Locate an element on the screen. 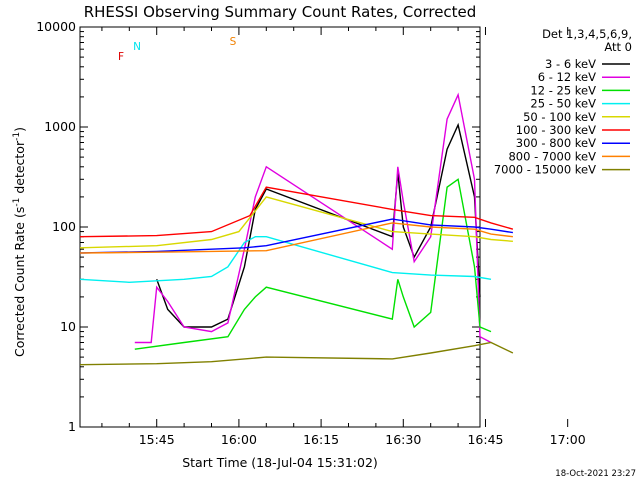 The image size is (640, 484). legend-label-4: 50 - 100 keV is located at coordinates (559, 117).